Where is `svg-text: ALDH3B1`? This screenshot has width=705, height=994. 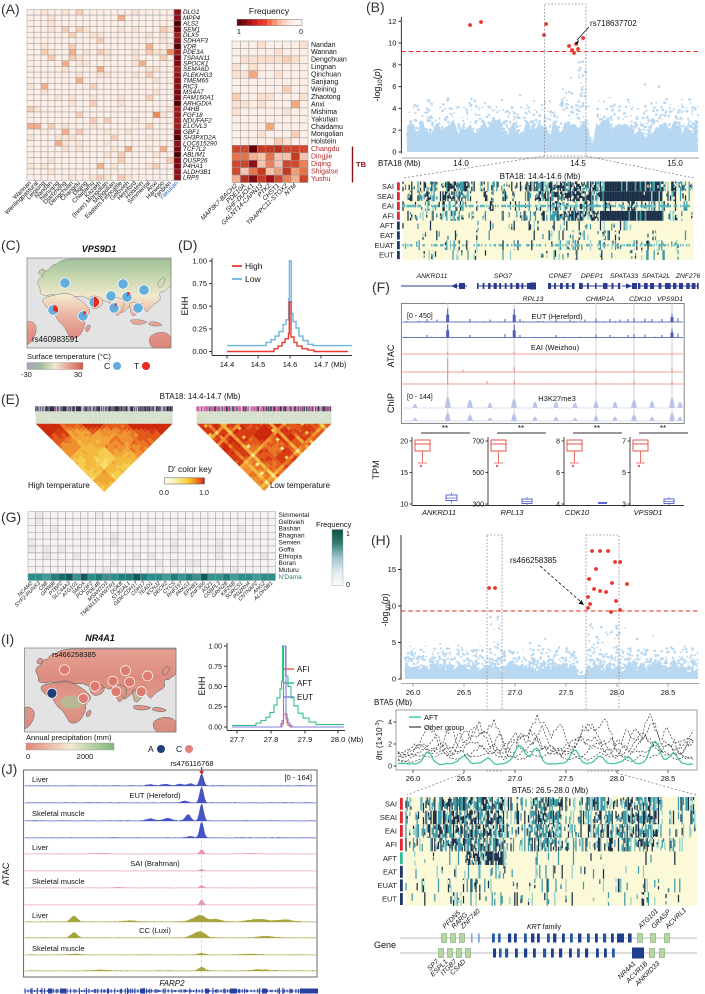 svg-text: ALDH3B1 is located at coordinates (196, 172).